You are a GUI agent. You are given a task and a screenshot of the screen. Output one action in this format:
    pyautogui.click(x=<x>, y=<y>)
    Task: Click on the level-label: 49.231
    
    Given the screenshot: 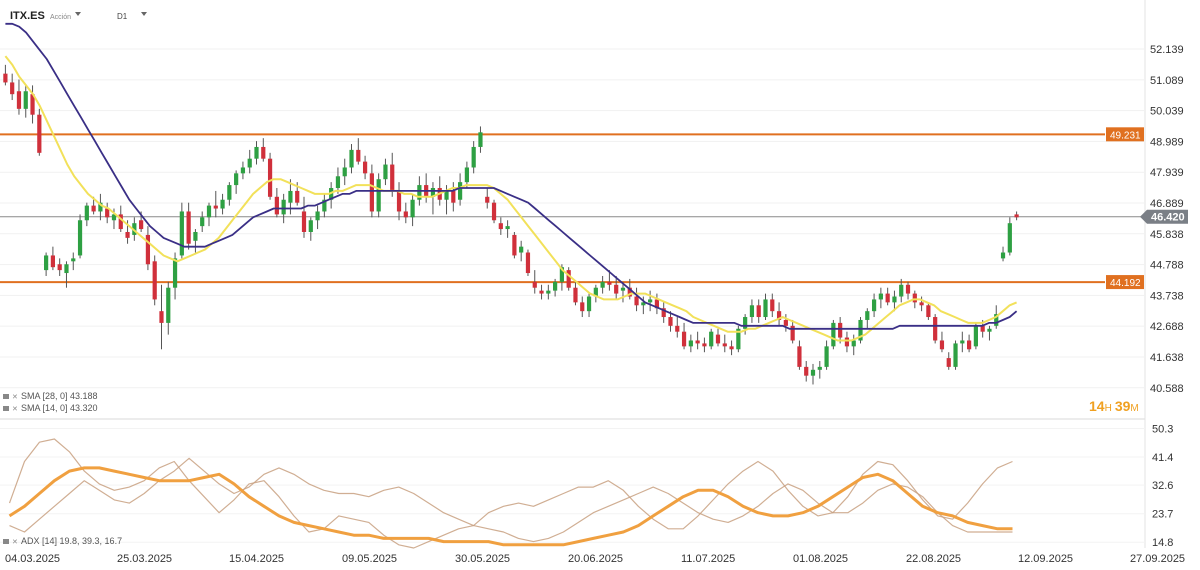 What is the action you would take?
    pyautogui.click(x=1125, y=135)
    